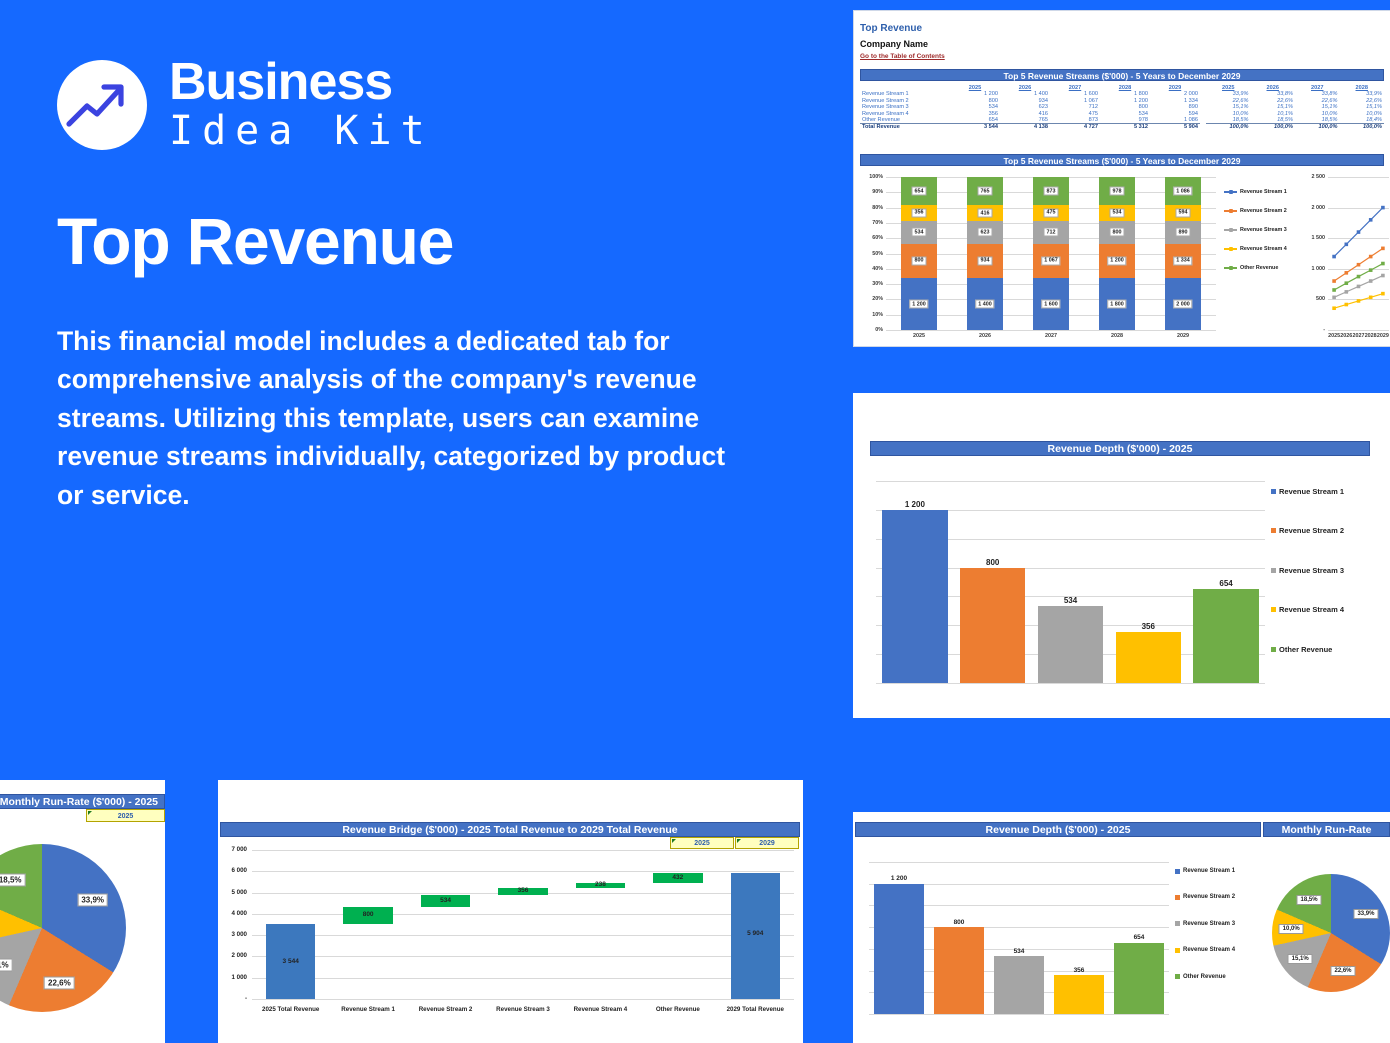 This screenshot has height=1043, width=1390. What do you see at coordinates (985, 191) in the screenshot?
I see `segment-value-label: 765` at bounding box center [985, 191].